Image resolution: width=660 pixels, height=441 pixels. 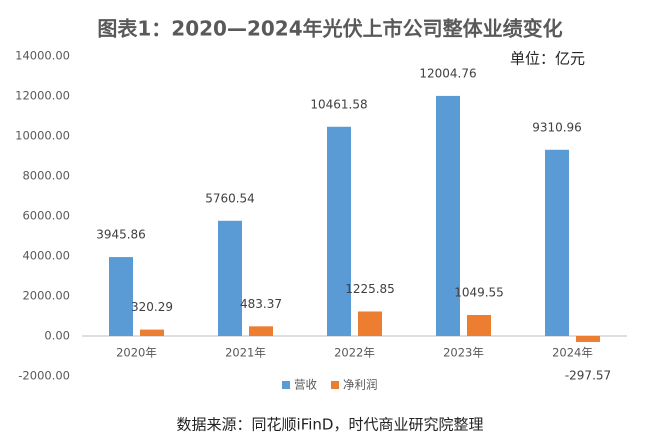 I want to click on data-label: 5760.54, so click(x=230, y=198).